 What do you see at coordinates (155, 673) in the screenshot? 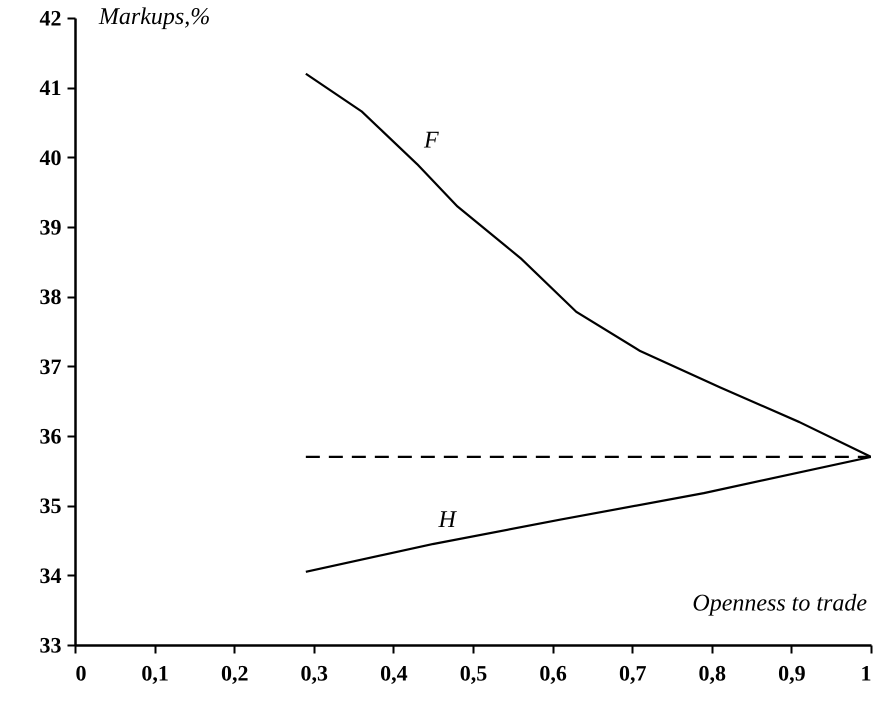
I see `x-tick-label: 0,1` at bounding box center [155, 673].